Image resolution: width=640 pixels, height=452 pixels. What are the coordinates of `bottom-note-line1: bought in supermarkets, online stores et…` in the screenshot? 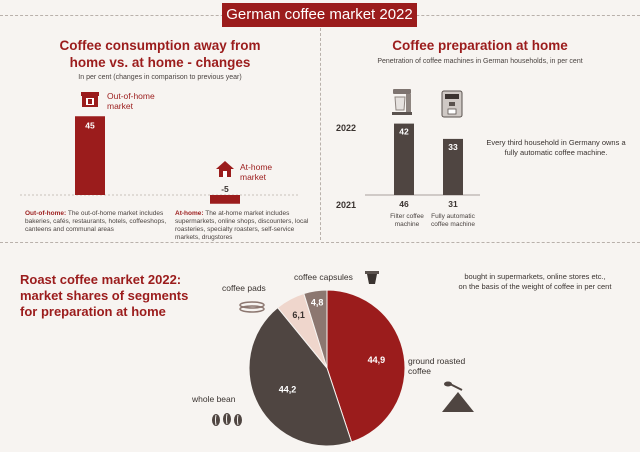 It's located at (535, 276).